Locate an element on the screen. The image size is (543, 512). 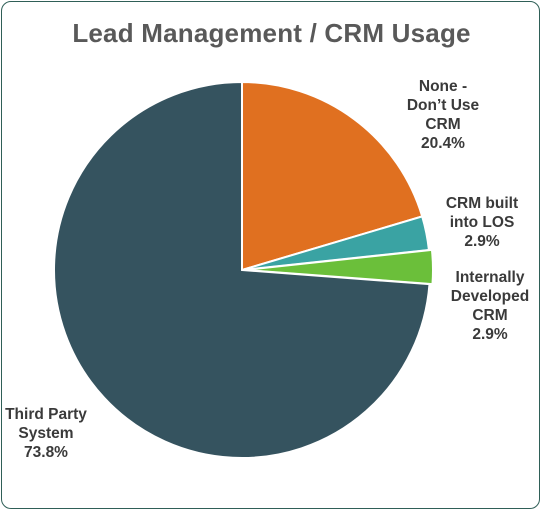
label-line: System is located at coordinates (46, 433).